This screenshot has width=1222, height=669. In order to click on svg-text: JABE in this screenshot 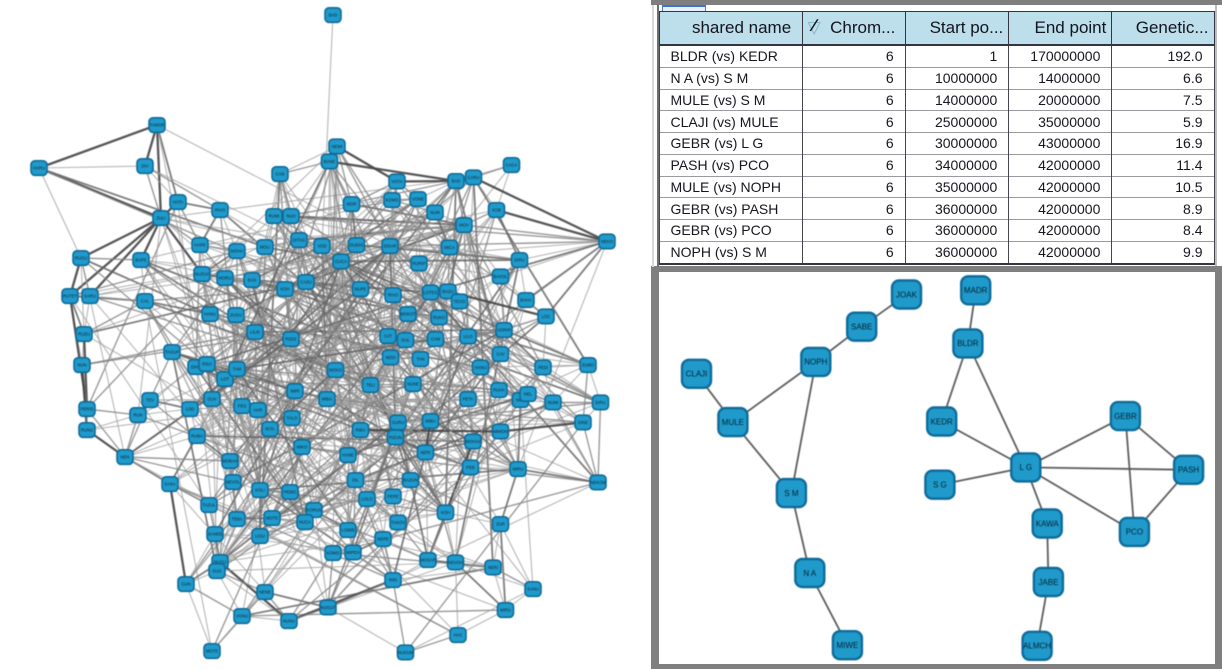, I will do `click(1048, 582)`.